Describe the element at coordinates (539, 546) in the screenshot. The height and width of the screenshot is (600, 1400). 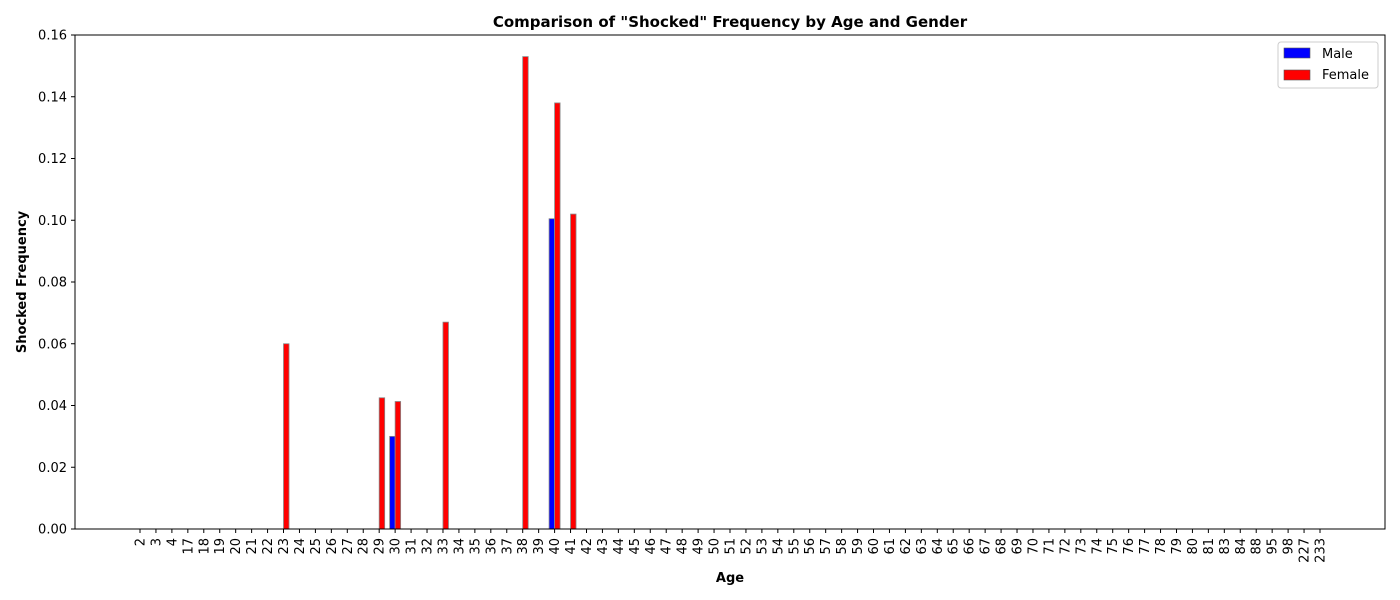
I see `x-tick-label: 39` at that location.